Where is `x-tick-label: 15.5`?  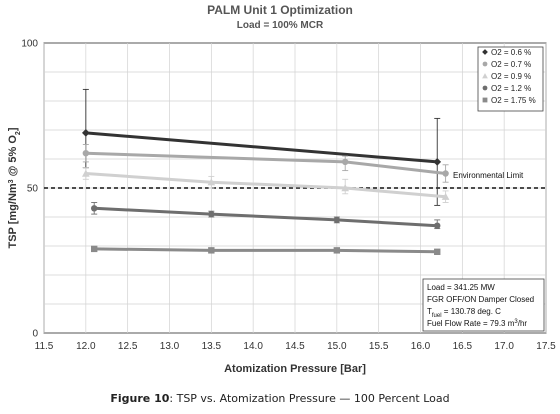
x-tick-label: 15.5 is located at coordinates (379, 346).